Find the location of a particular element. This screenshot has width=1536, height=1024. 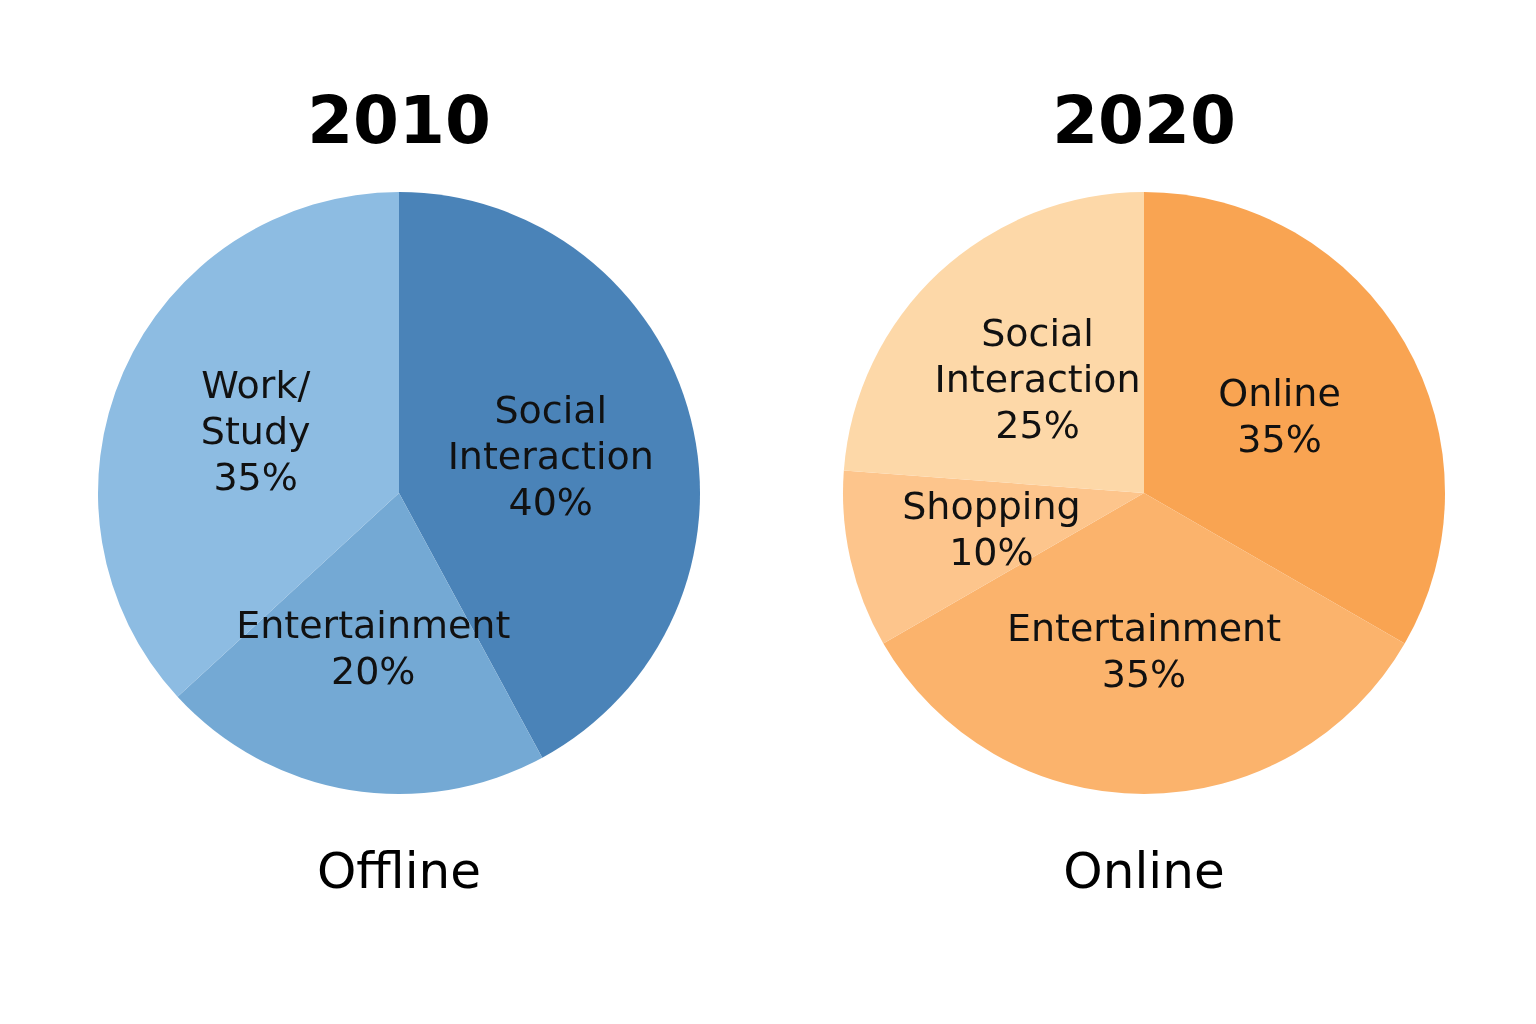

chart-title: 2010 is located at coordinates (399, 120).